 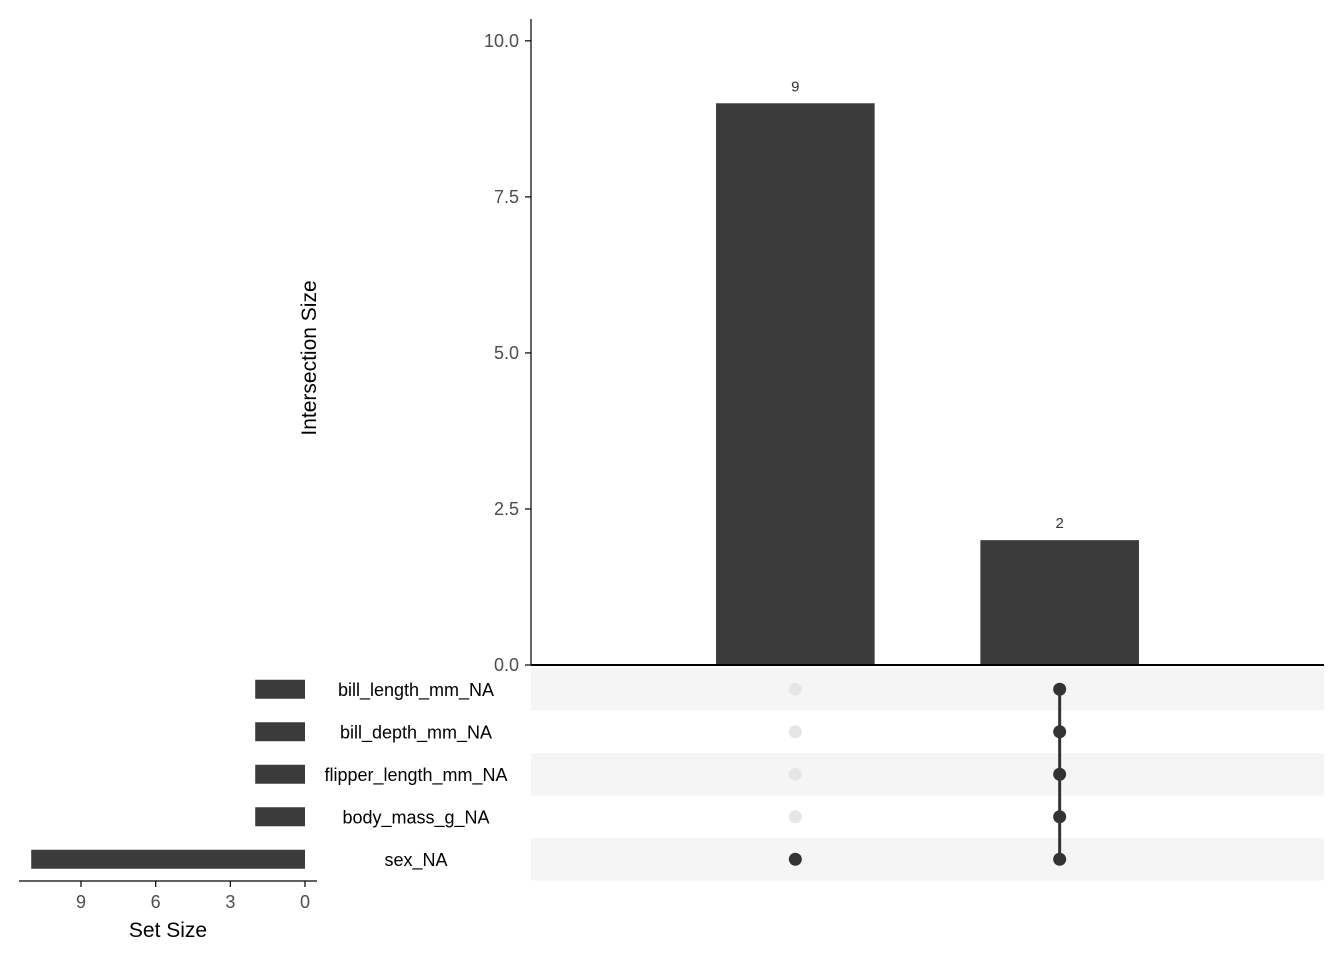 I want to click on set-label: flipper_length_mm_NA, so click(x=415, y=775).